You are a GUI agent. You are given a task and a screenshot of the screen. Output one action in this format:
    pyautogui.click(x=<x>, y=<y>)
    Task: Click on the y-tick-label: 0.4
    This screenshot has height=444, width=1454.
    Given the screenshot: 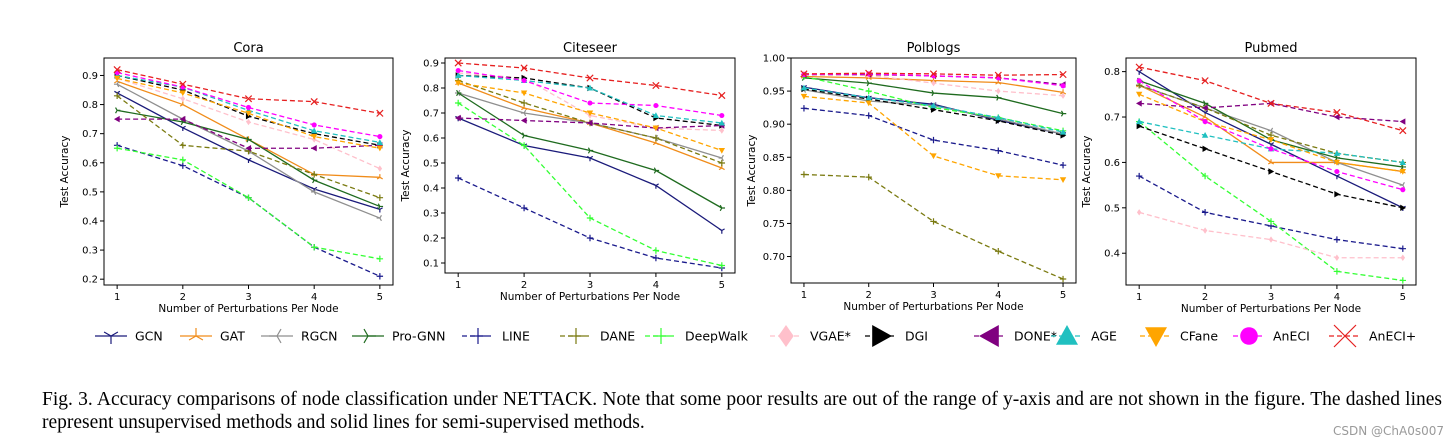 What is the action you would take?
    pyautogui.click(x=431, y=189)
    